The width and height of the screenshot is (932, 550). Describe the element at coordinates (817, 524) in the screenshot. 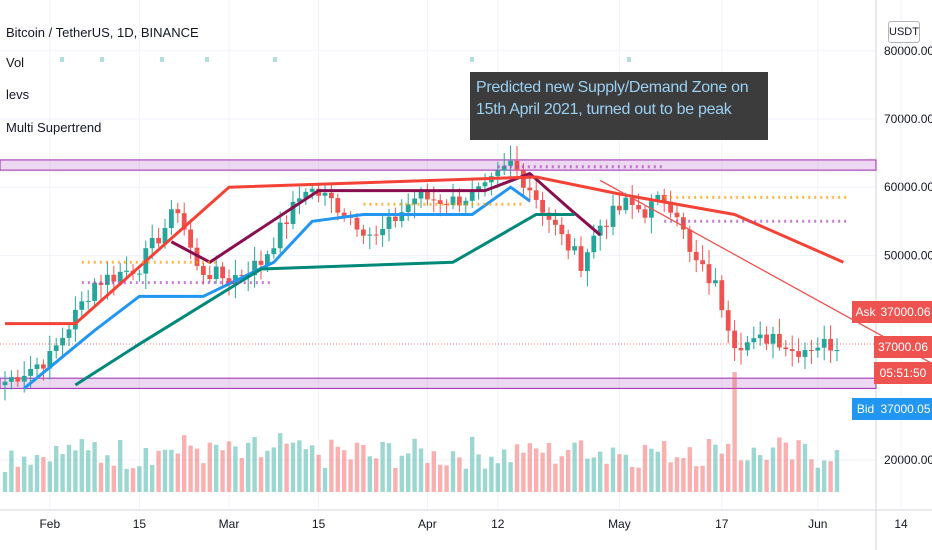

I see `x-tick-label: Jun` at that location.